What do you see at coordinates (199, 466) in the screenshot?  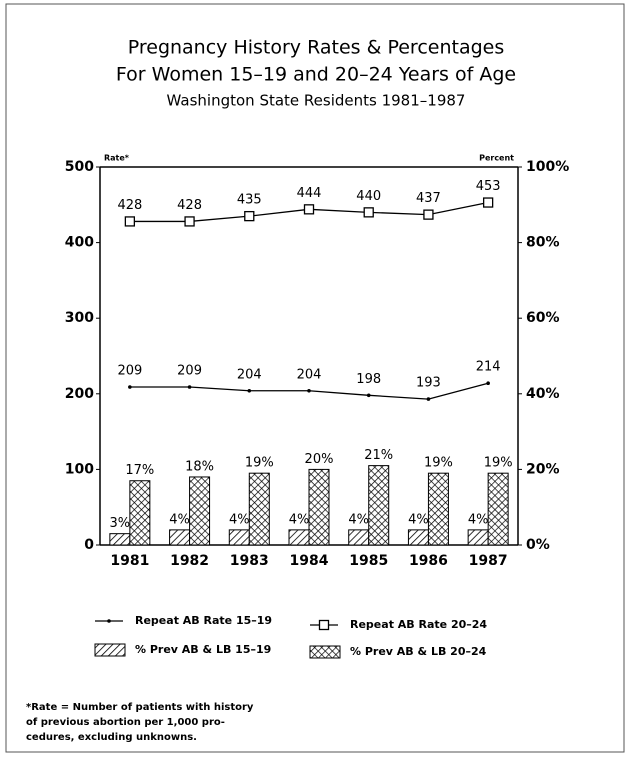 I see `data-label: 18%` at bounding box center [199, 466].